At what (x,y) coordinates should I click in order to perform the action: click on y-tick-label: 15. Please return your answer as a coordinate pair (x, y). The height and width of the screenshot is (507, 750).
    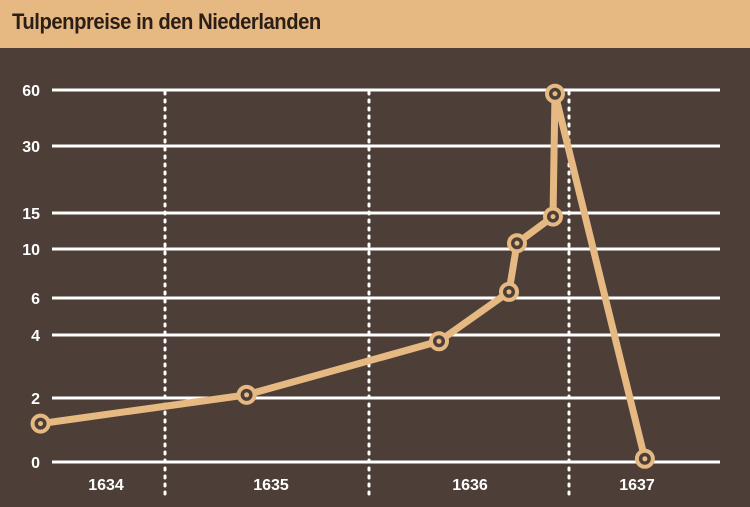
    Looking at the image, I should click on (31, 214).